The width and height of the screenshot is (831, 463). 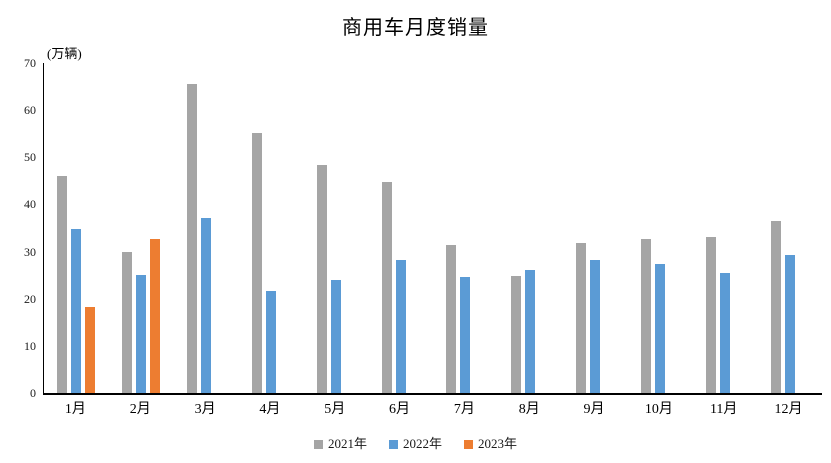 What do you see at coordinates (432, 409) in the screenshot?
I see `x-axis-labels: 1月 2月 3月 4月 5月 6月 7月 8月 9月 10月 11月 12月` at bounding box center [432, 409].